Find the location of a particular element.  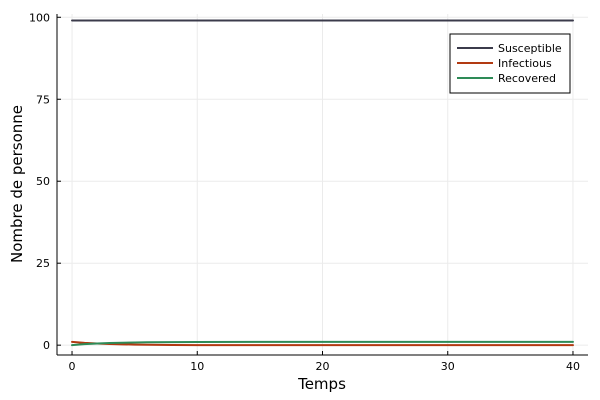

x-tick-label: 30 is located at coordinates (448, 366).